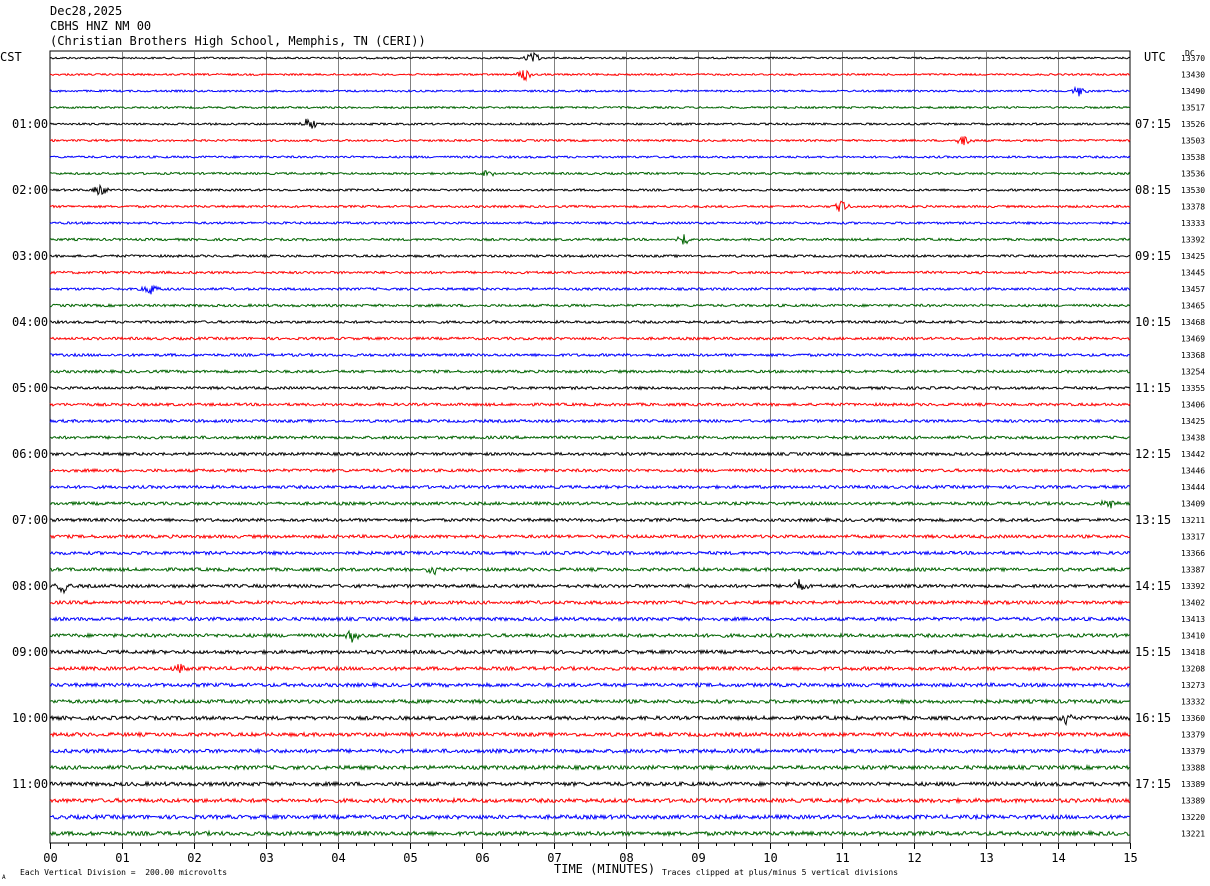  I want to click on x-tick-label: 09, so click(698, 858).